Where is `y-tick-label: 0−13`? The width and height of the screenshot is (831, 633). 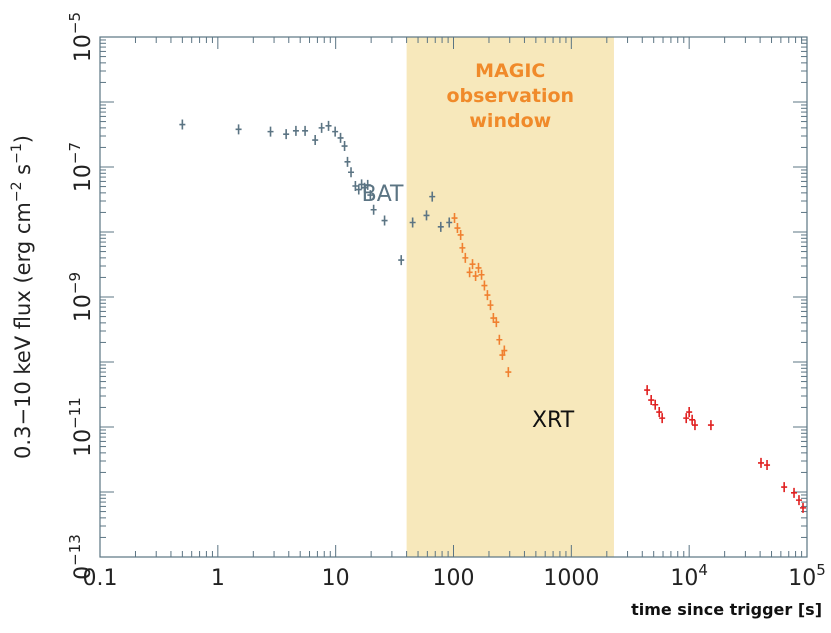
y-tick-label: 0−13 is located at coordinates (81, 557).